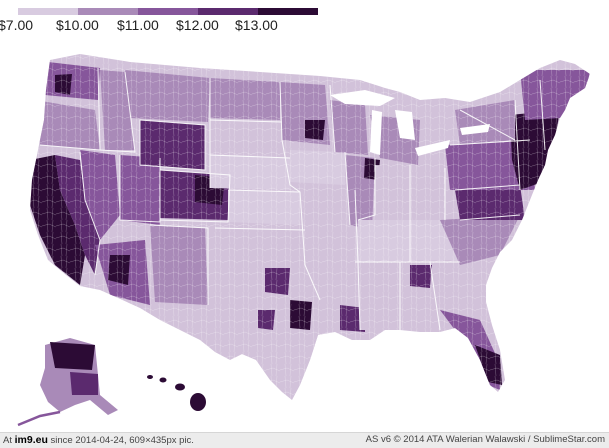 The width and height of the screenshot is (609, 448). Describe the element at coordinates (39, 418) in the screenshot. I see `aleutian-islands` at that location.